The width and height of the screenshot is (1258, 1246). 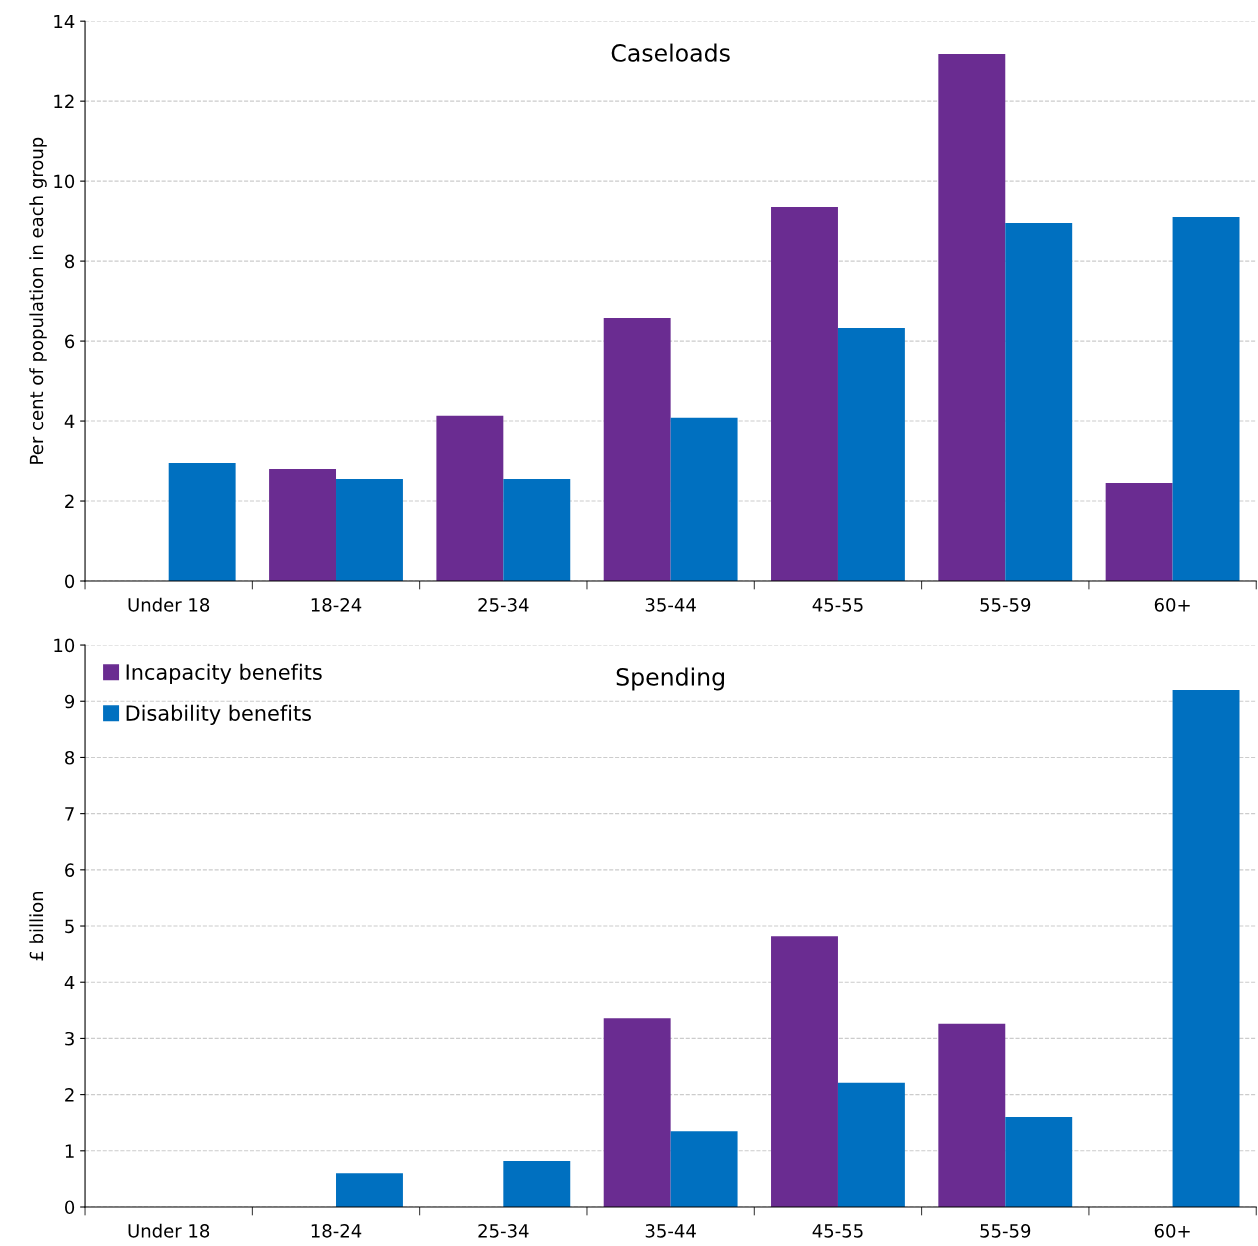 What do you see at coordinates (670, 679) in the screenshot?
I see `text: Spending` at bounding box center [670, 679].